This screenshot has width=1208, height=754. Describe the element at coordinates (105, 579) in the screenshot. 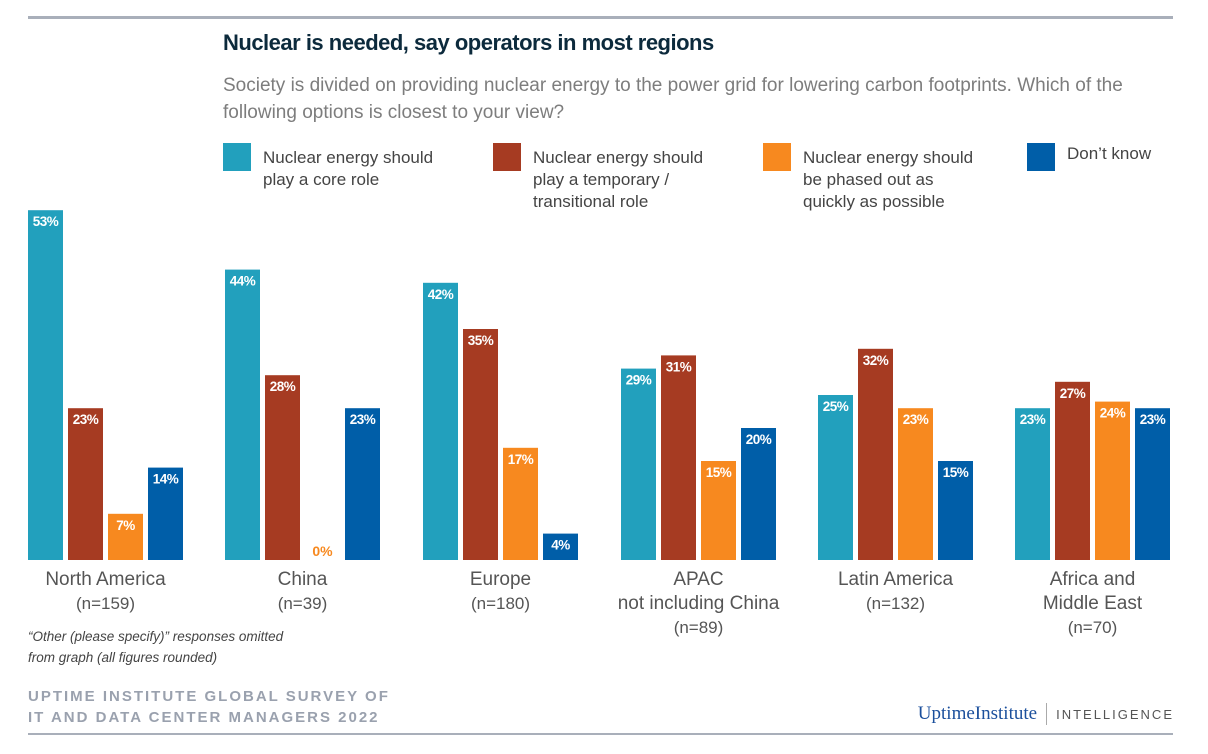

I see `category-label: North America` at that location.